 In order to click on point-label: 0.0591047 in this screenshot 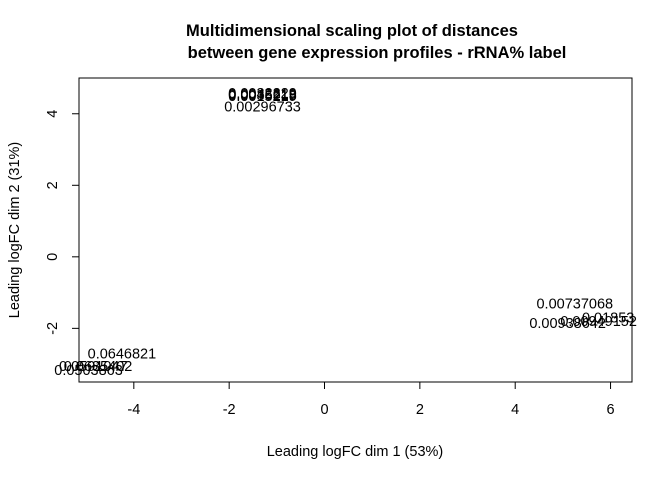, I will do `click(93, 367)`.